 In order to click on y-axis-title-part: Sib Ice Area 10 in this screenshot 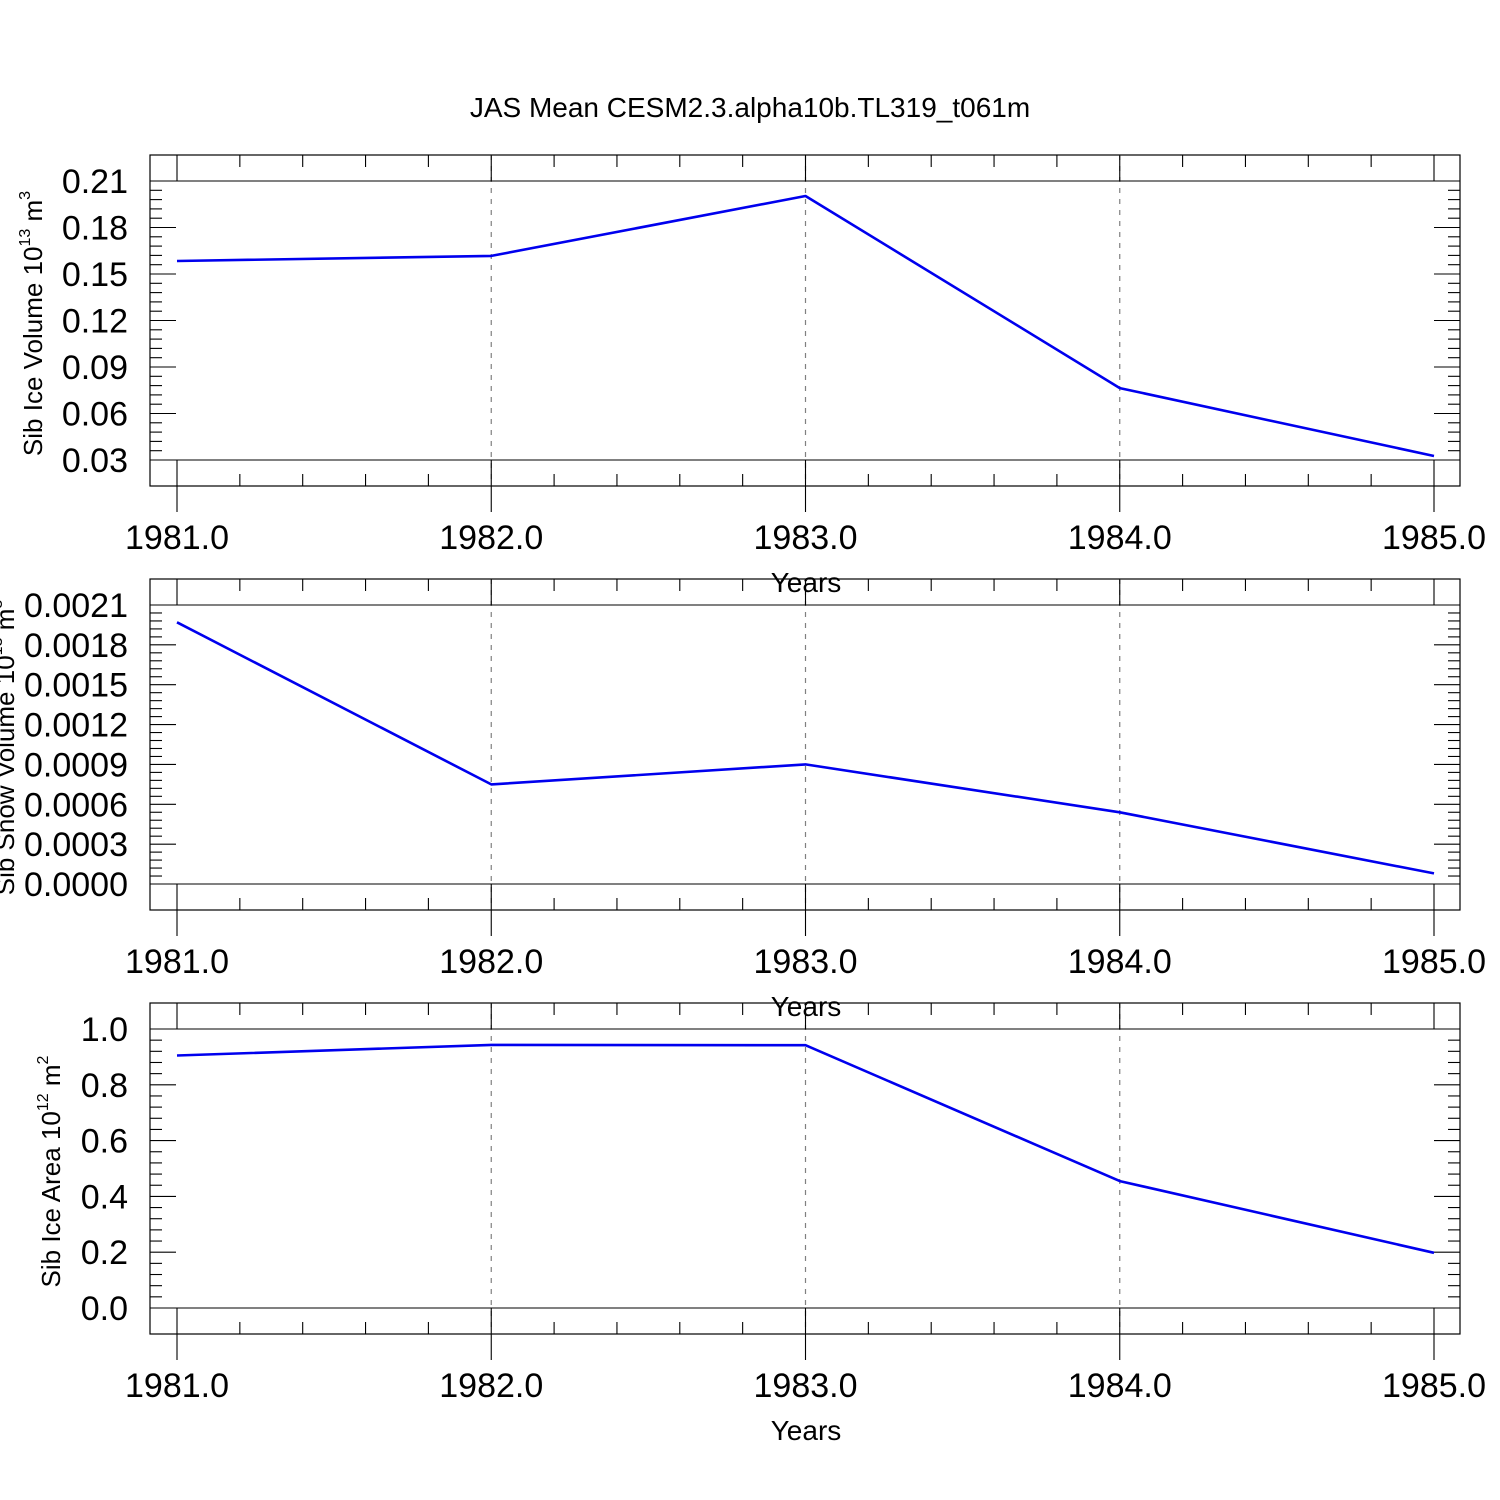, I will do `click(51, 1199)`.